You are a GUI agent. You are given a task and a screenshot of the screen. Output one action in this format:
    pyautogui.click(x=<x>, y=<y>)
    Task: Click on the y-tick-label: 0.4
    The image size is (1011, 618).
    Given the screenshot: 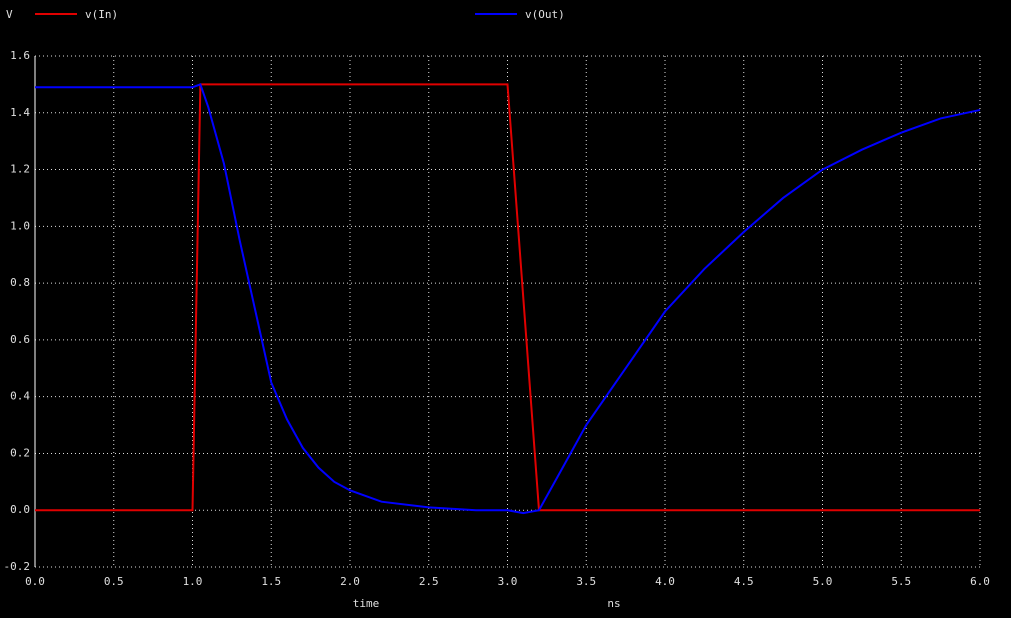 What is the action you would take?
    pyautogui.click(x=20, y=396)
    